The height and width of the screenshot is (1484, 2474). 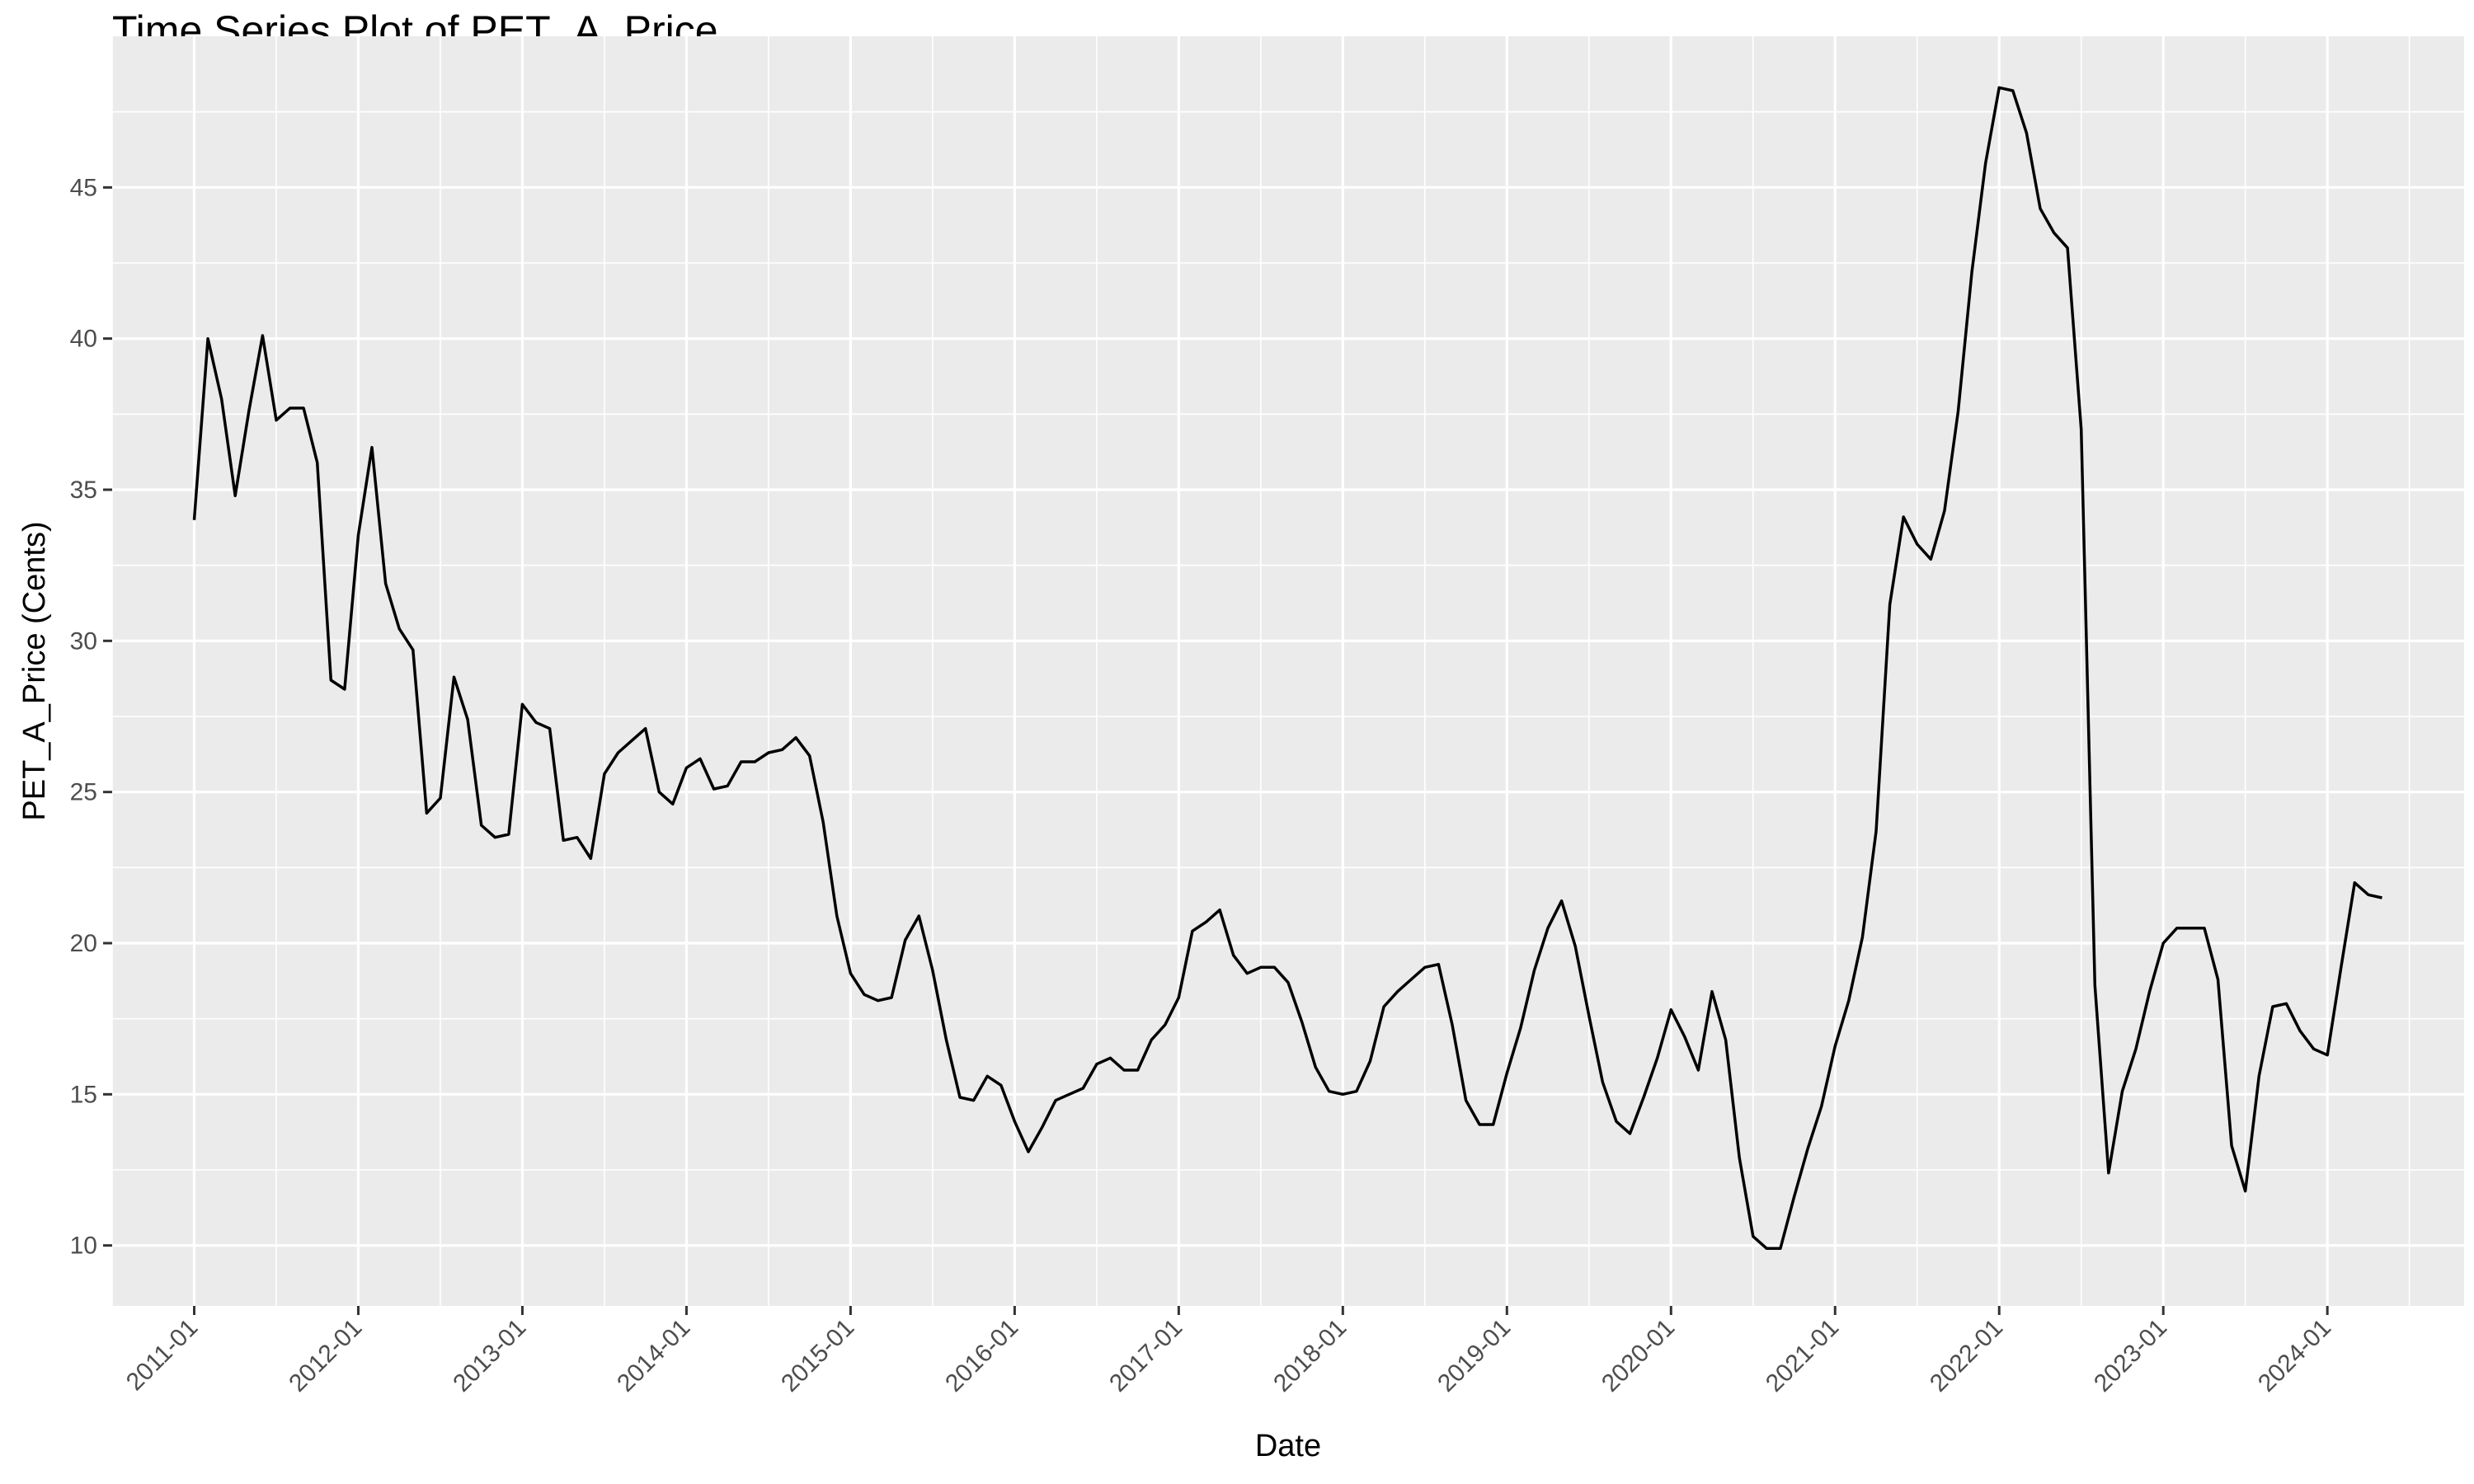 I want to click on x-tick-label: 2018-01, so click(x=1310, y=1355).